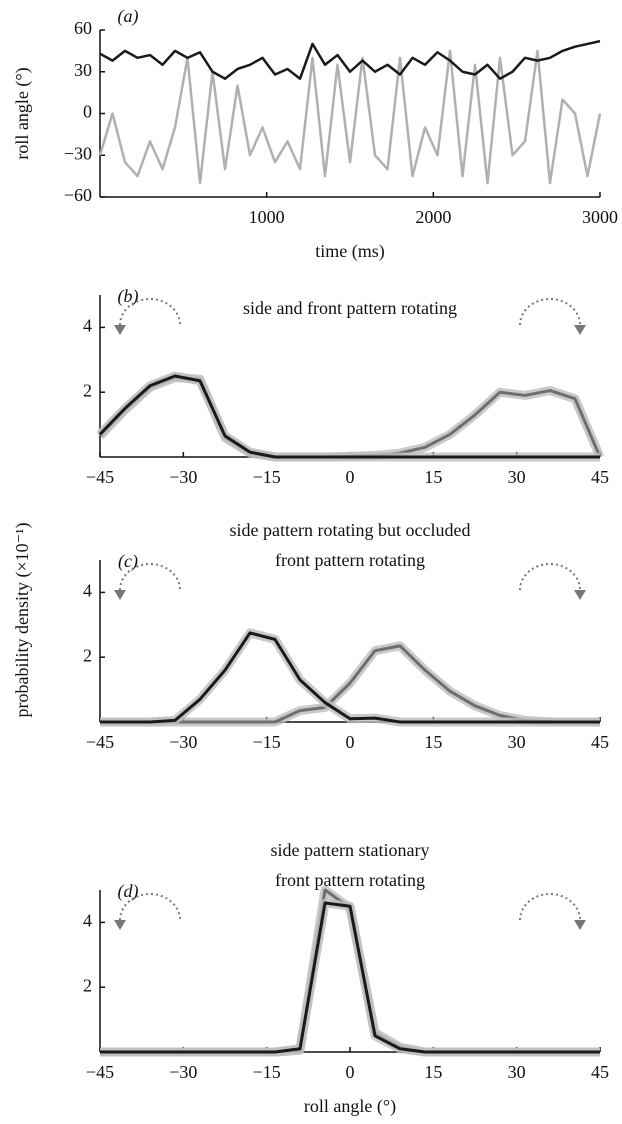  I want to click on x-tick-label: 2000, so click(433, 217).